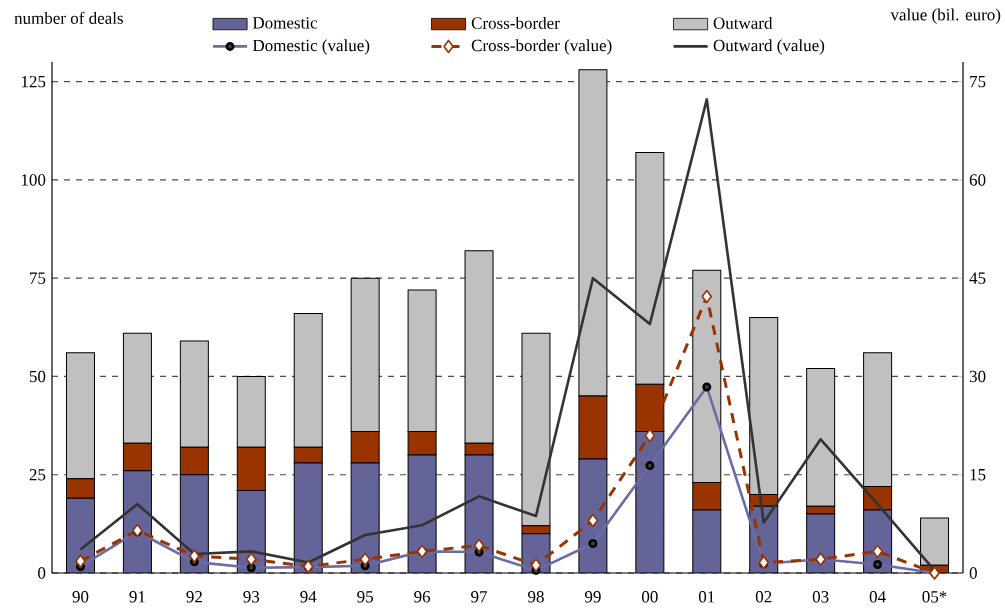 This screenshot has height=610, width=1005. Describe the element at coordinates (38, 278) in the screenshot. I see `y-tick-label: 75` at that location.